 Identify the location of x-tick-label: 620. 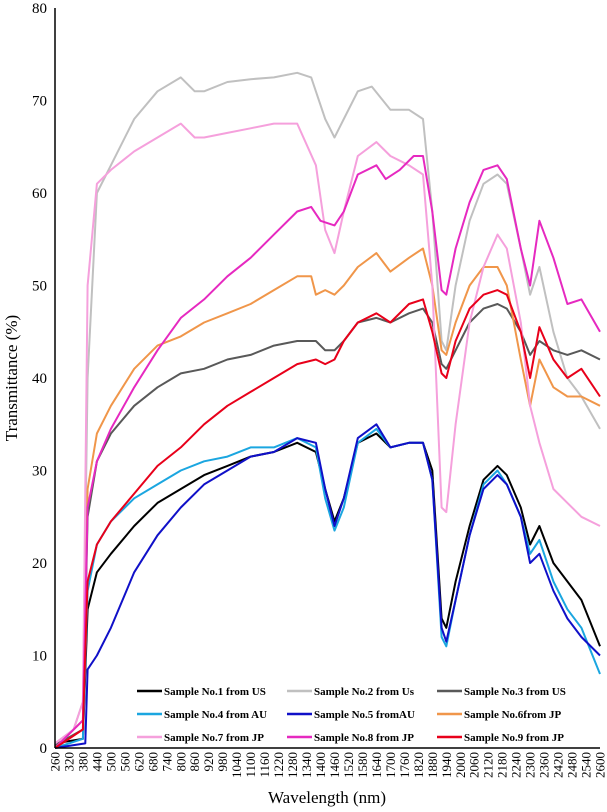
(138, 762).